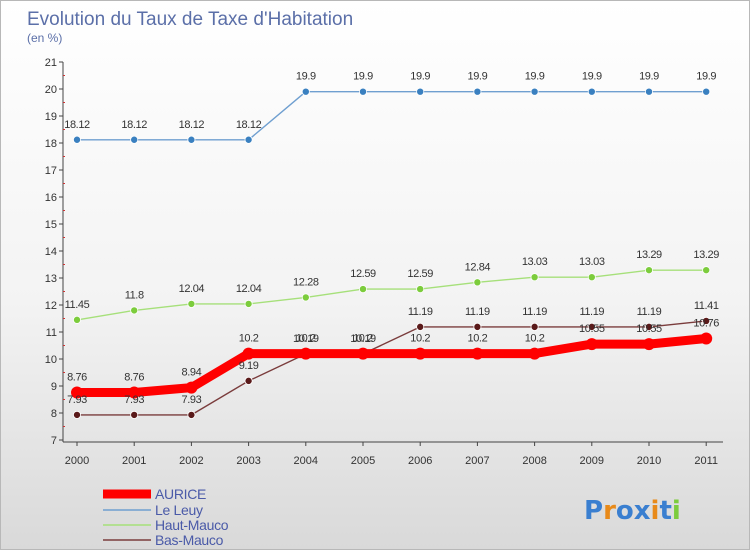 The width and height of the screenshot is (750, 551). I want to click on y-tick-label: 9, so click(54, 387).